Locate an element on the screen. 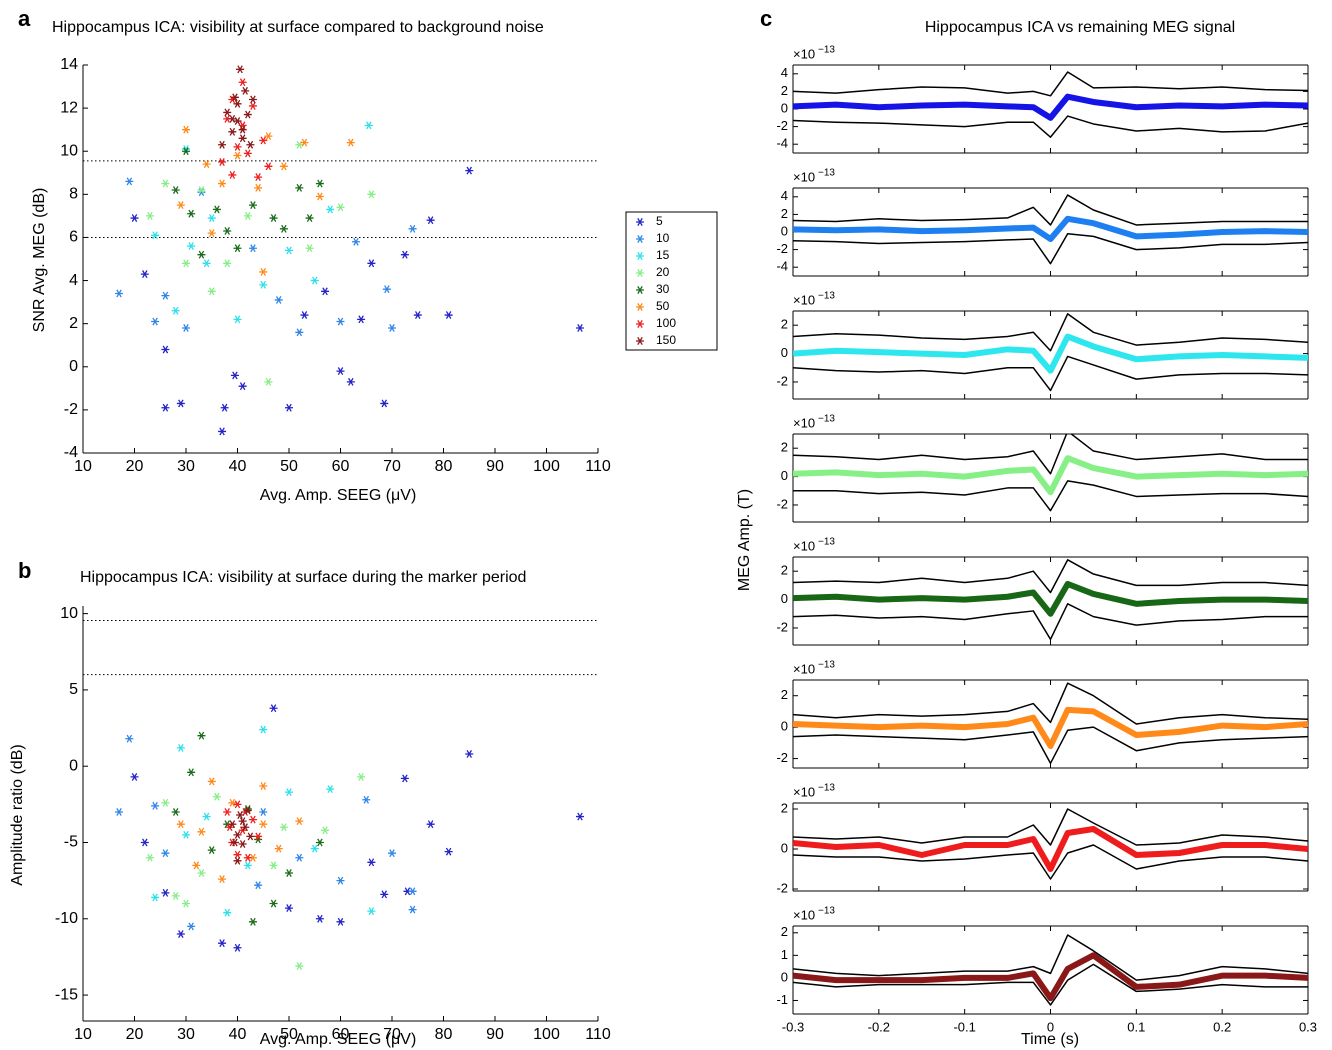  y-tick-label: -10 is located at coordinates (66, 918).